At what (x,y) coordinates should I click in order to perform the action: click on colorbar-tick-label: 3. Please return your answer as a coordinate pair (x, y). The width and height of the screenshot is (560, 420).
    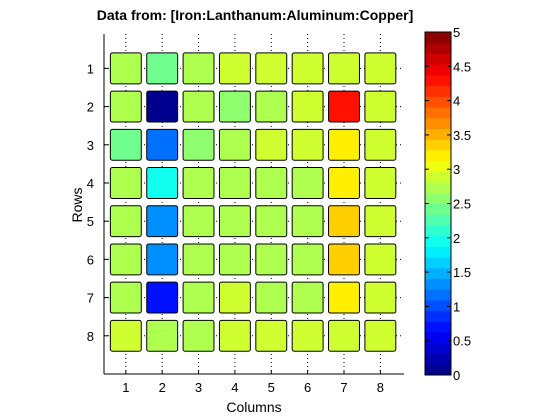
    Looking at the image, I should click on (456, 169).